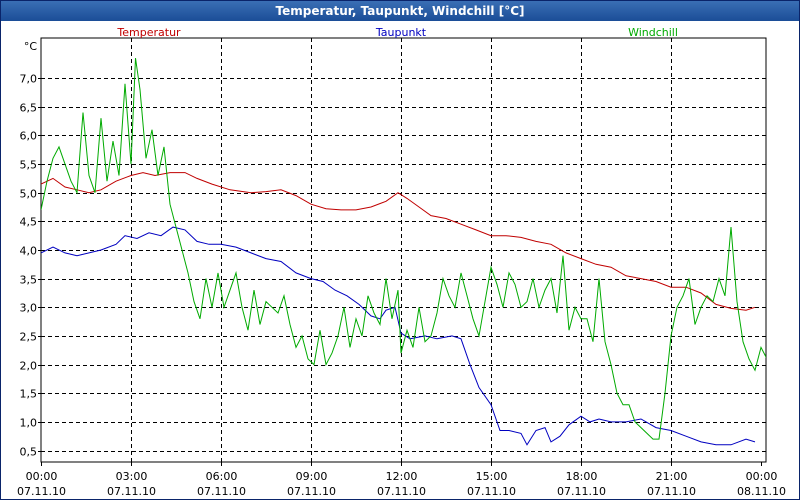 The width and height of the screenshot is (800, 500). What do you see at coordinates (222, 476) in the screenshot?
I see `x-tick-time: 06:00` at bounding box center [222, 476].